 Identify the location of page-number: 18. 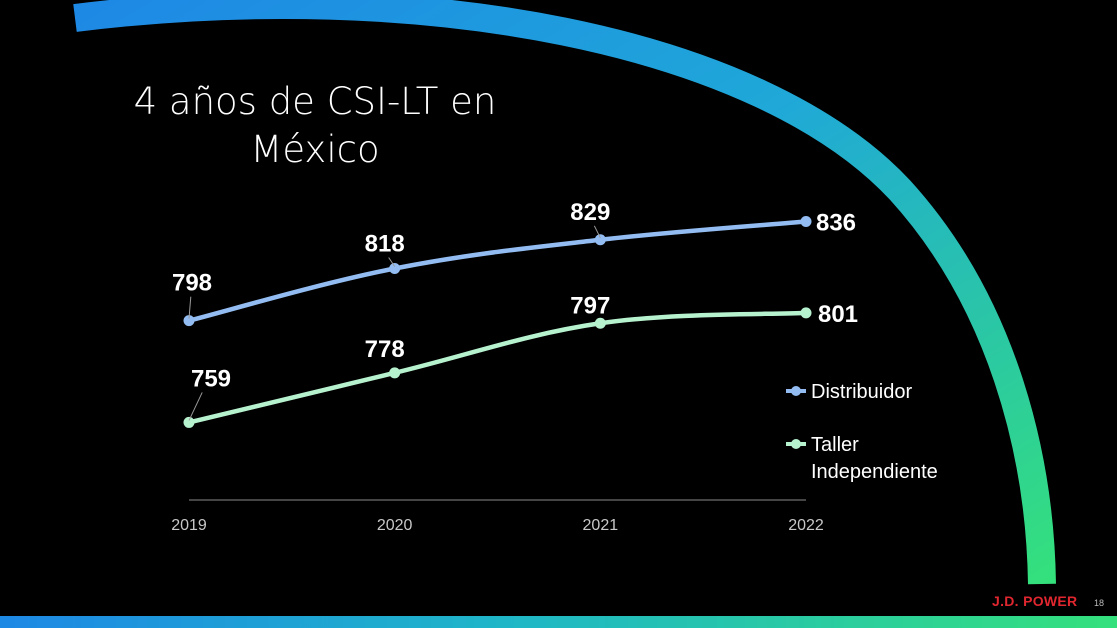
(1098, 603).